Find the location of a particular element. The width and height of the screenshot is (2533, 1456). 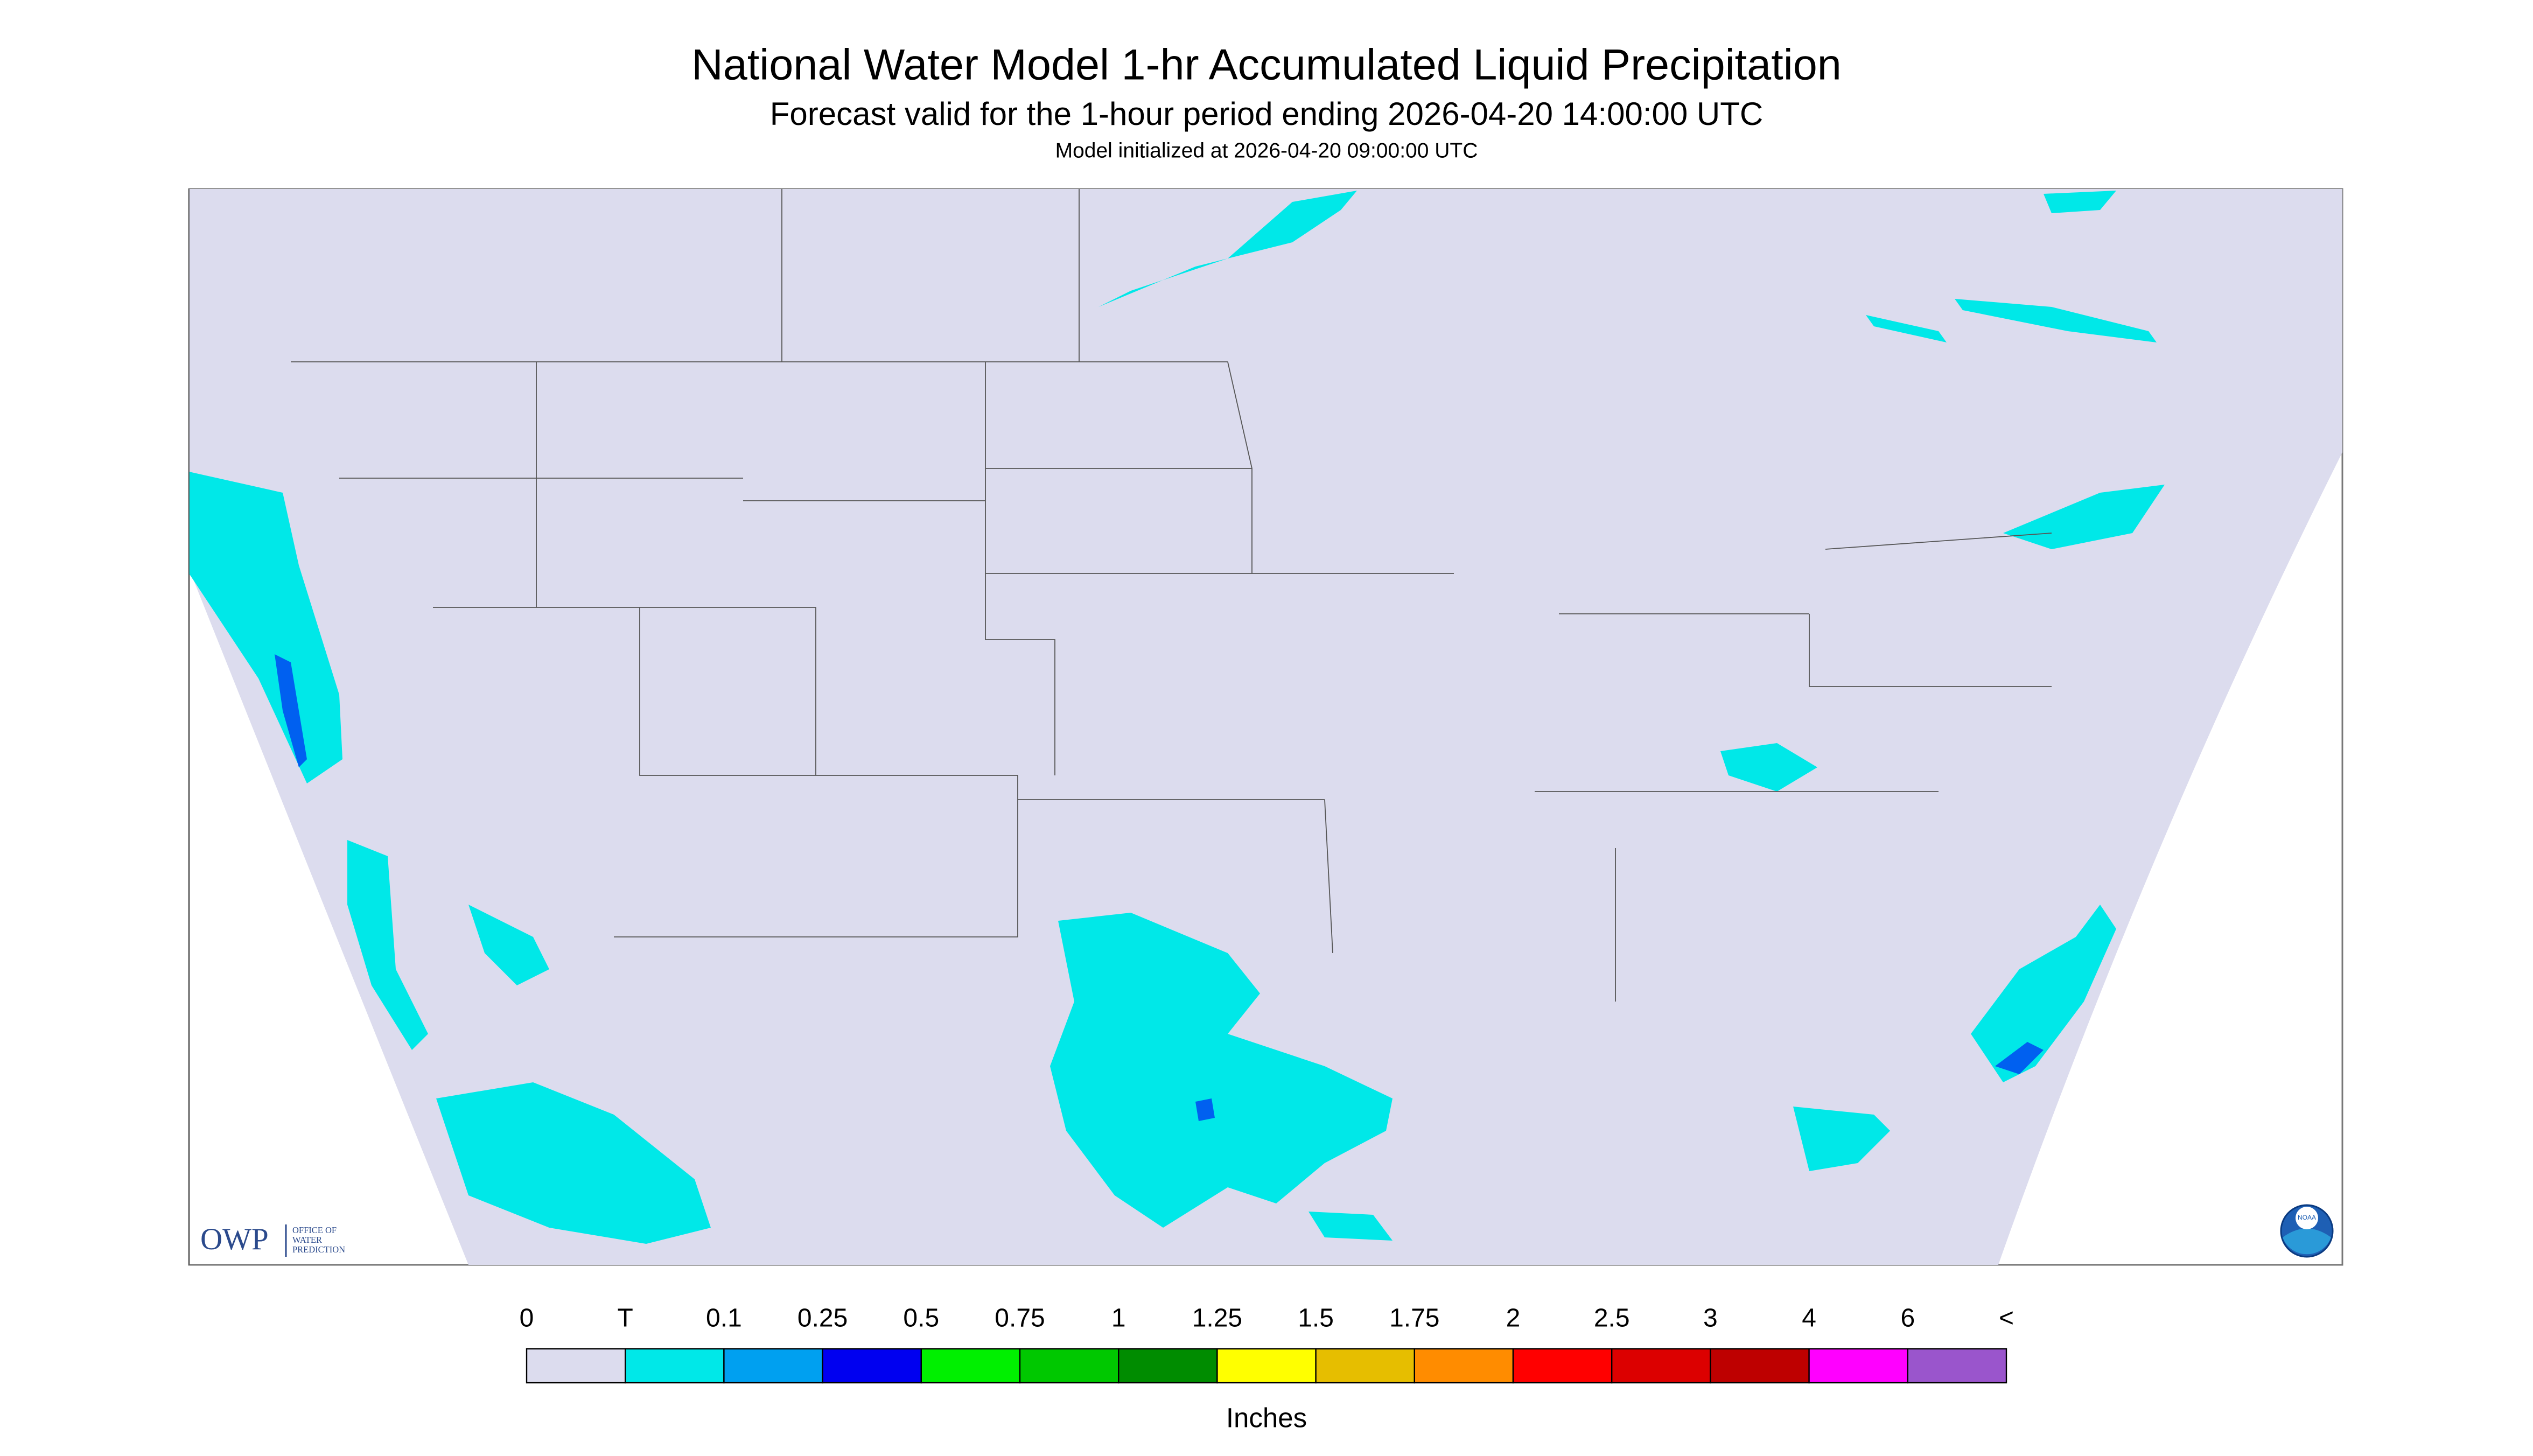

legend-unit: Inches is located at coordinates (1266, 1417).